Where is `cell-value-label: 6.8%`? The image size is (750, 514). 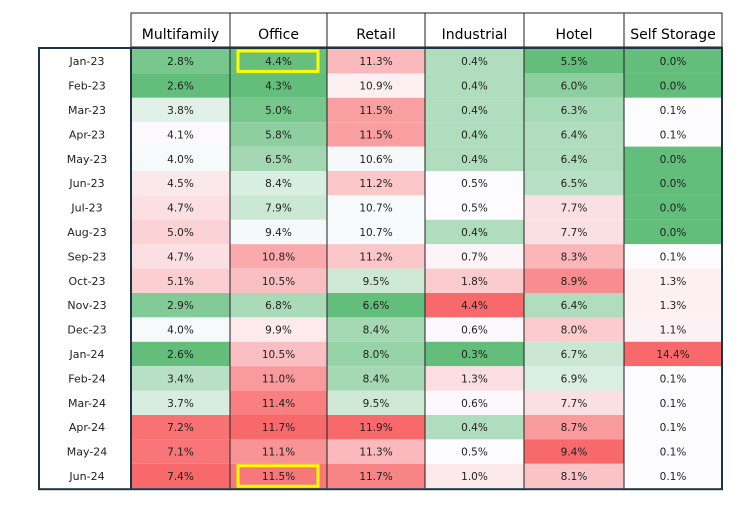 cell-value-label: 6.8% is located at coordinates (278, 306).